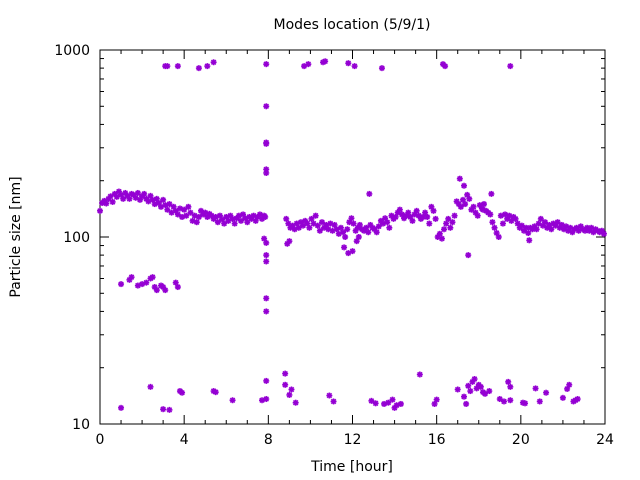 The image size is (640, 480). I want to click on x-tick-label: 0, so click(100, 440).